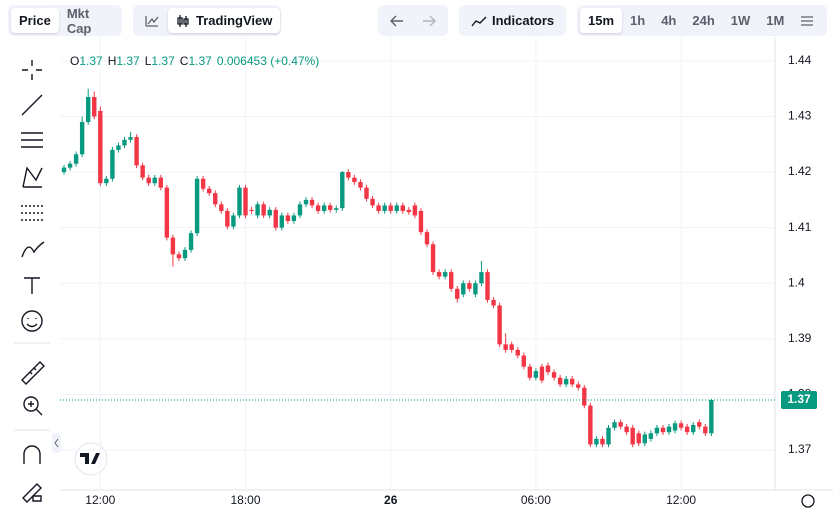 Image resolution: width=833 pixels, height=517 pixels. I want to click on timeframe-button: 15m, so click(601, 20).